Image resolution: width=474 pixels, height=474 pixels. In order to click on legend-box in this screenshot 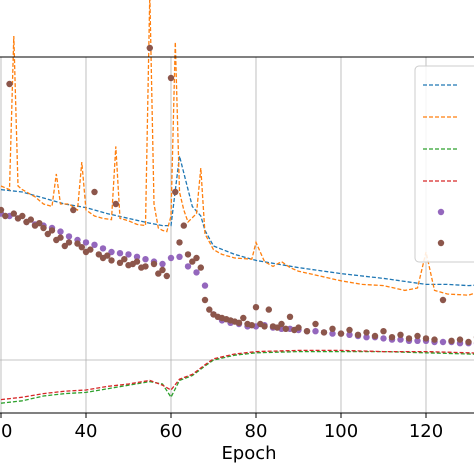, I will do `click(444, 164)`.